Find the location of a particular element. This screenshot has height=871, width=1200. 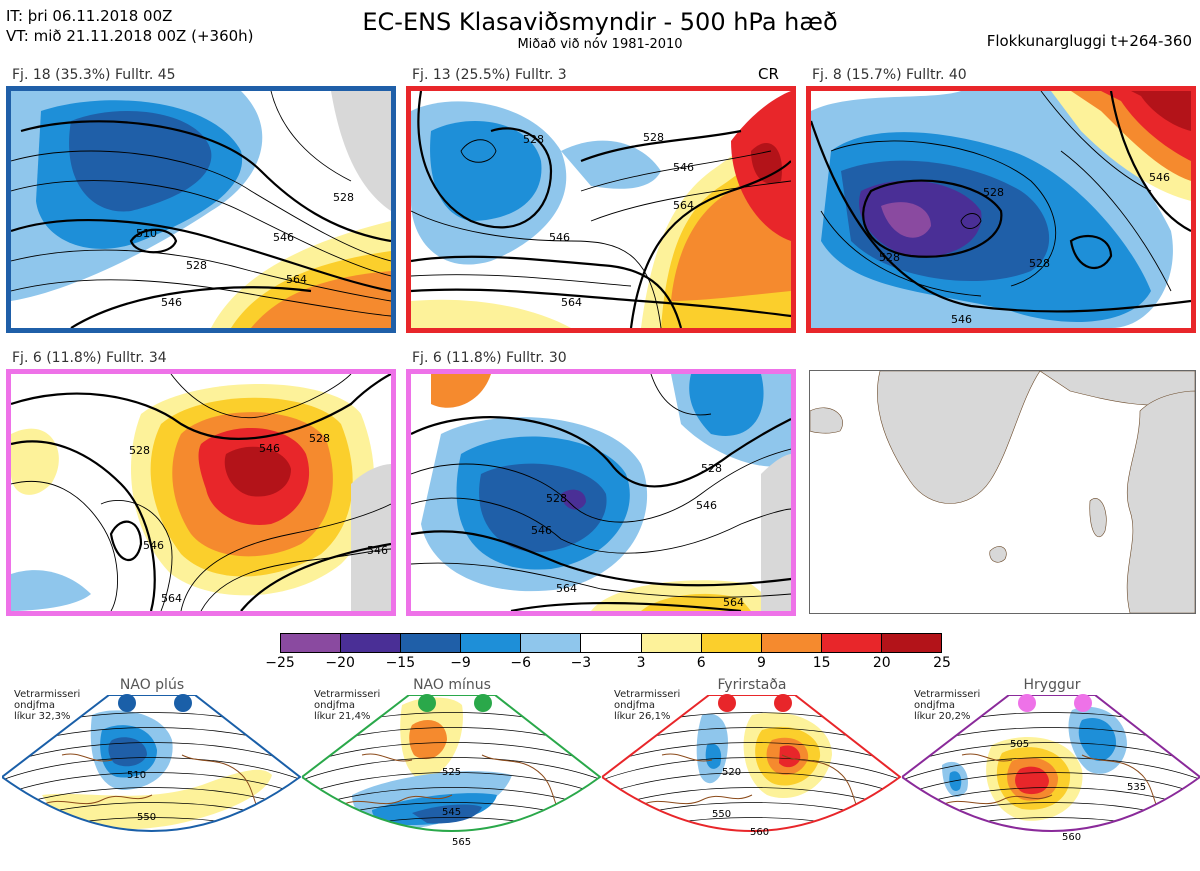

regime-name: NAO plús is located at coordinates (152, 685).